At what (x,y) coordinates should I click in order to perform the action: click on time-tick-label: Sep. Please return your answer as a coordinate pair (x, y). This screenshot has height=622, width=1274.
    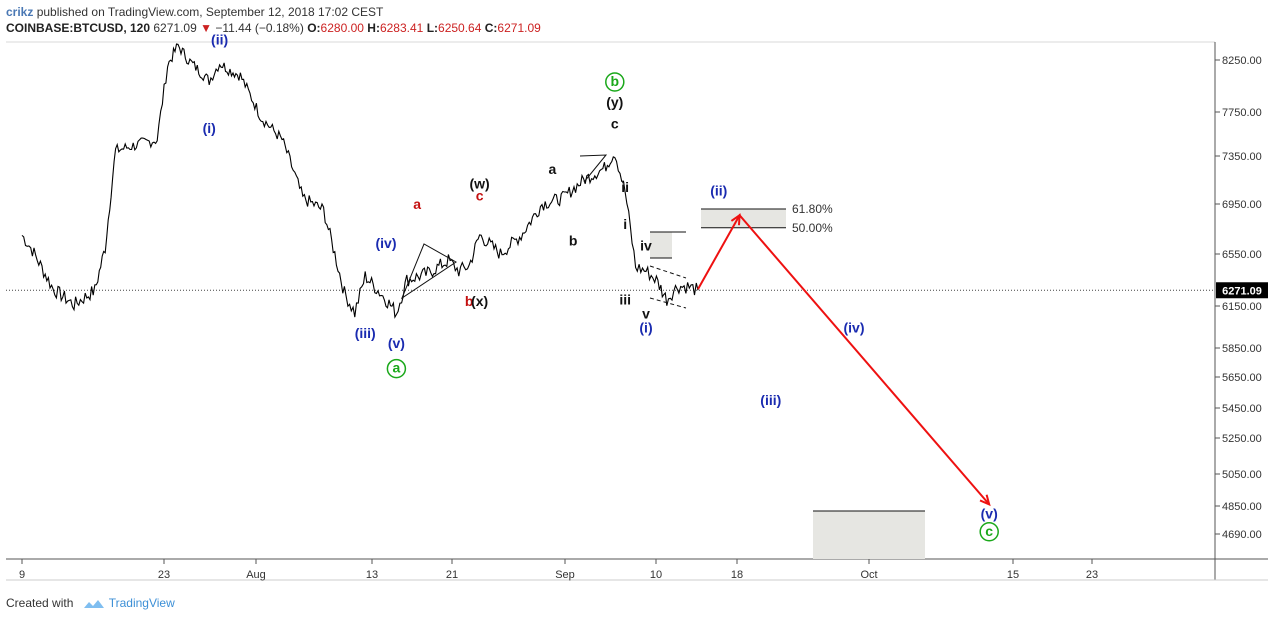
    Looking at the image, I should click on (565, 575).